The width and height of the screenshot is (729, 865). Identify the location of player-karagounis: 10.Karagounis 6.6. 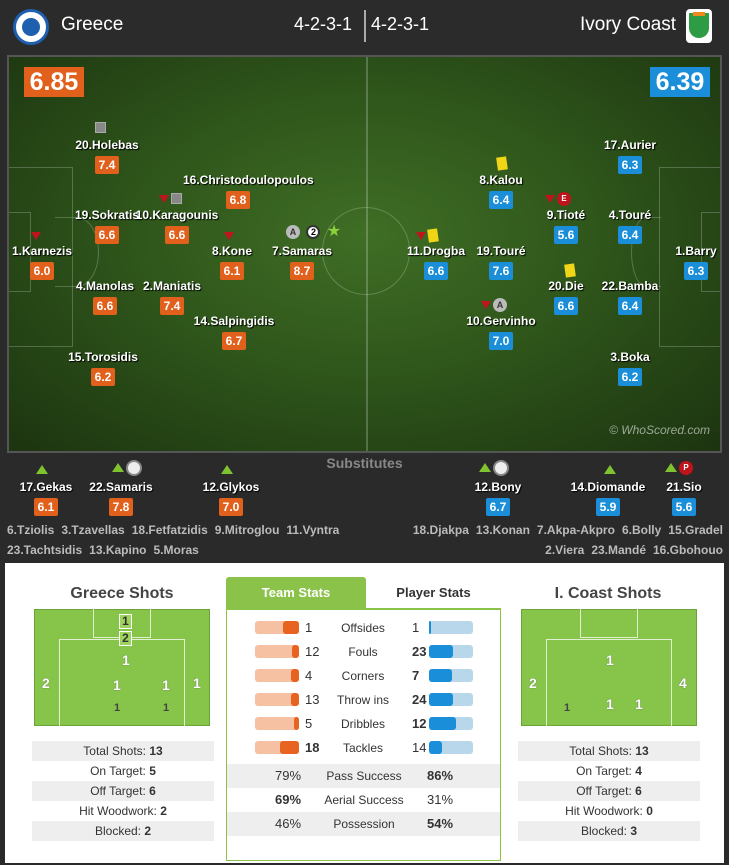
(177, 226).